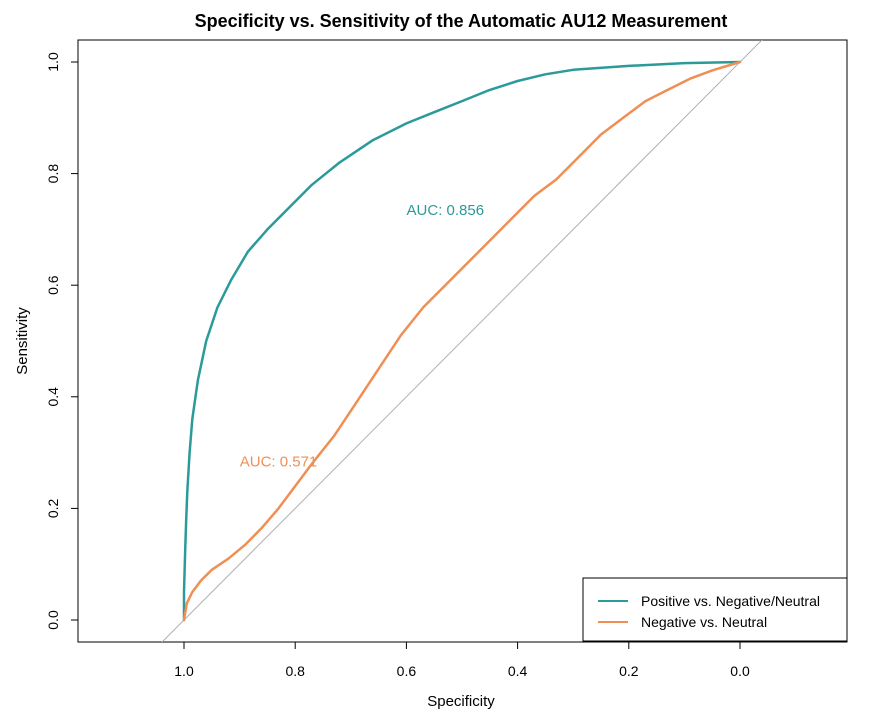 The width and height of the screenshot is (887, 721). What do you see at coordinates (407, 671) in the screenshot?
I see `x-tick-label: 0.6` at bounding box center [407, 671].